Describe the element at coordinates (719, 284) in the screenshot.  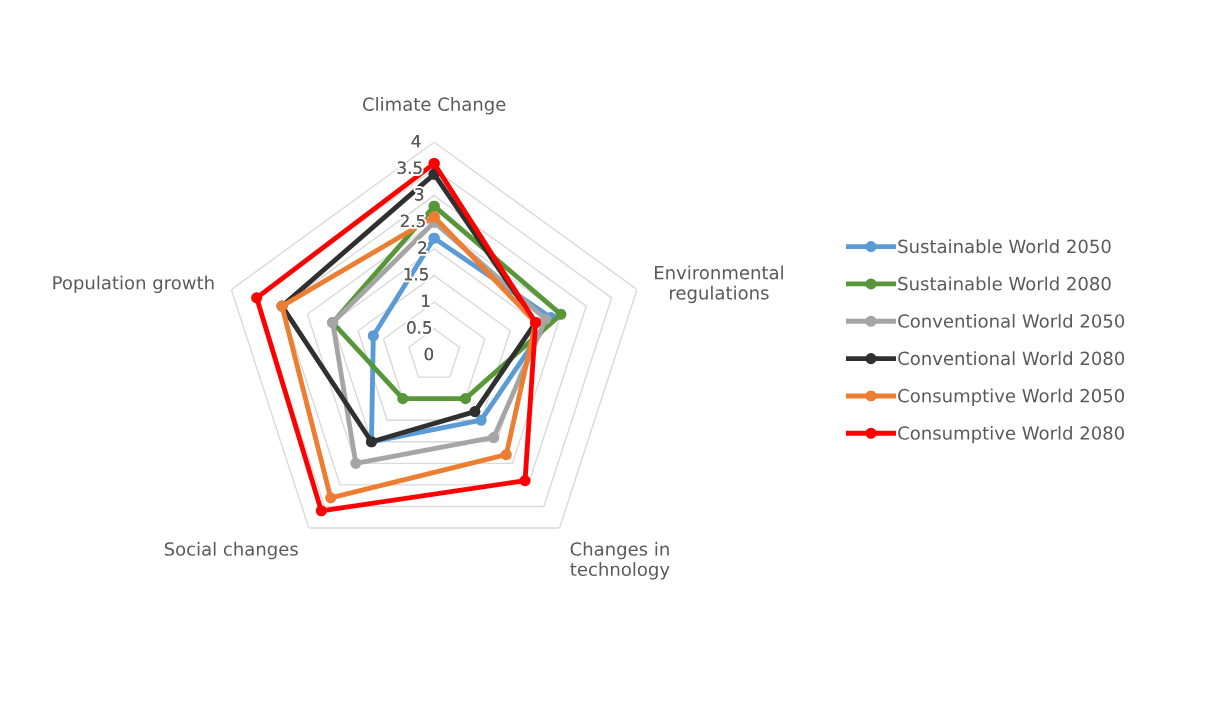
I see `spoke-label: Environmental regulations` at that location.